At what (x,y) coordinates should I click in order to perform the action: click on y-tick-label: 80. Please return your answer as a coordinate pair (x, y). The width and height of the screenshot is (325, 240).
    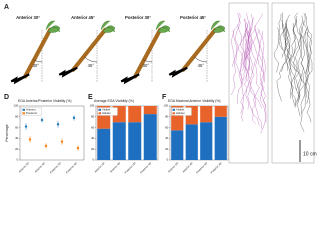
    Looking at the image, I should click on (93, 117).